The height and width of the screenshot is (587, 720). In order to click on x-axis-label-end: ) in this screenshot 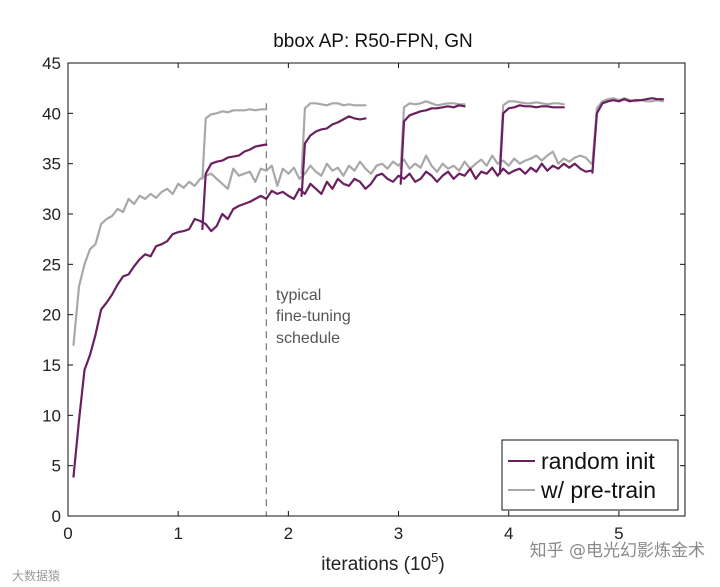, I will do `click(441, 564)`.